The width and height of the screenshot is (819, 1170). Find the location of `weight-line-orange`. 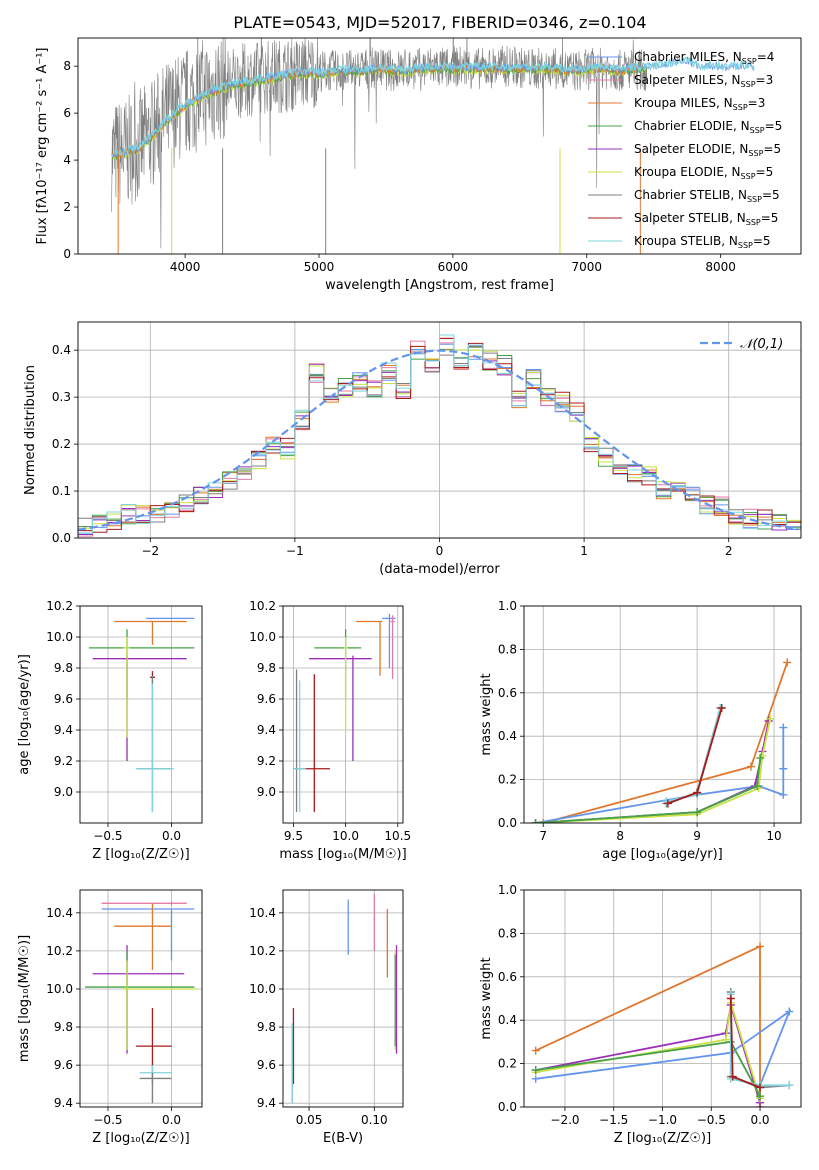

weight-line-orange is located at coordinates (665, 742).